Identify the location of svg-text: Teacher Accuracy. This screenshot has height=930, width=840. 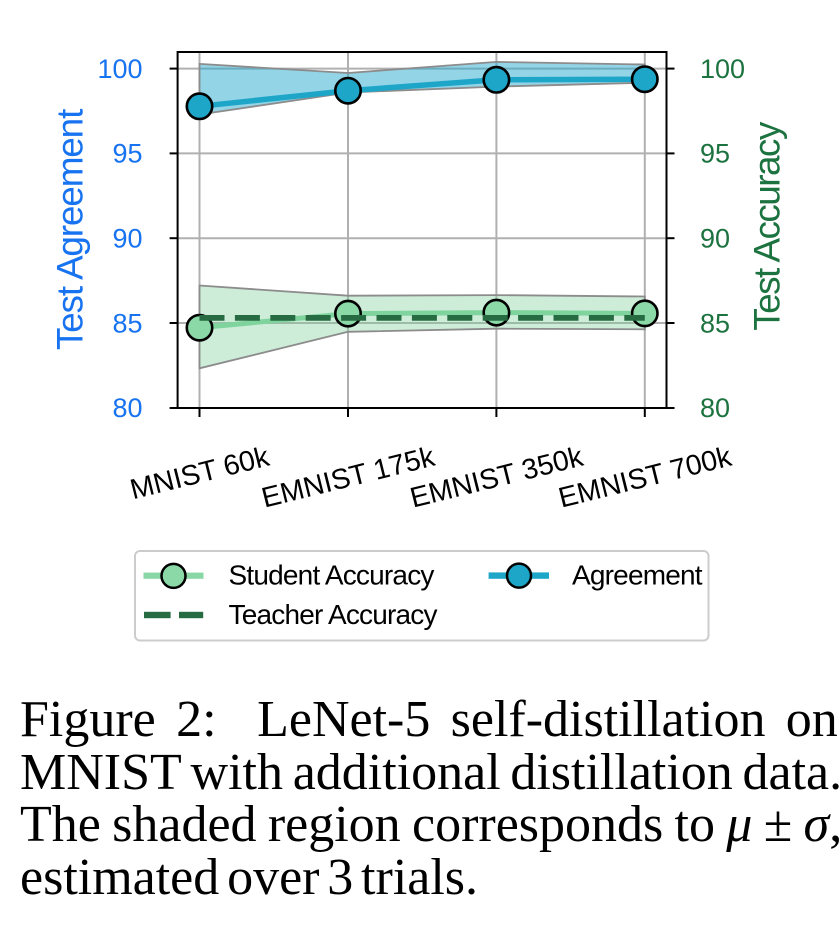
(333, 614).